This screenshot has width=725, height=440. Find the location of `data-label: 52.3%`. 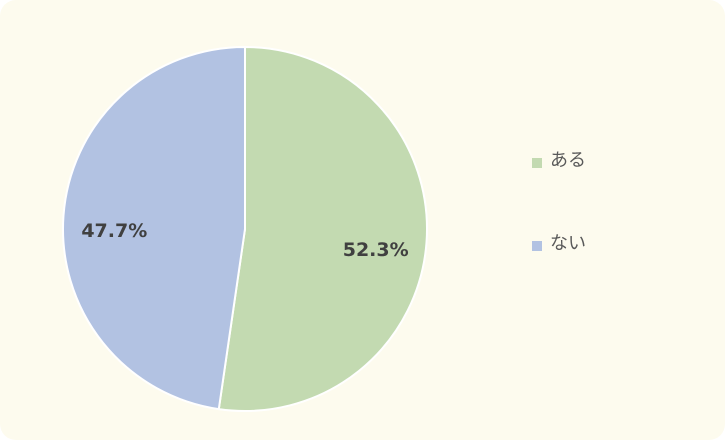

data-label: 52.3% is located at coordinates (376, 250).